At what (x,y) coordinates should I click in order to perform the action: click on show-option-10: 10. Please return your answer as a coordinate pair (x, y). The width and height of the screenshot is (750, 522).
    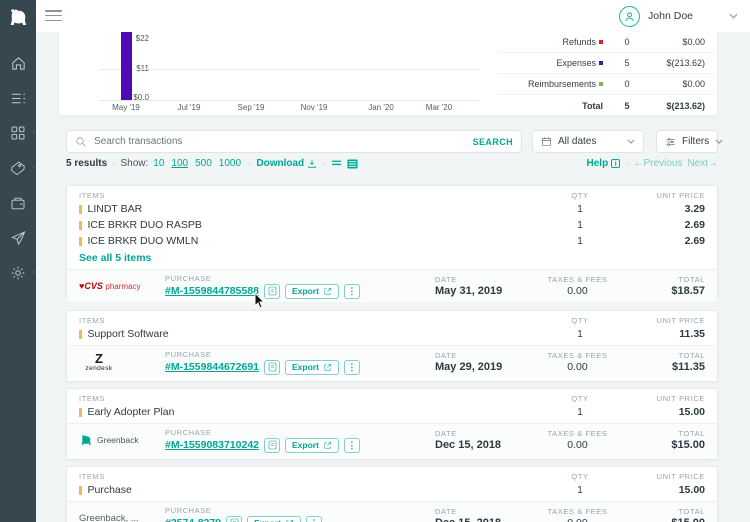
    Looking at the image, I should click on (159, 163).